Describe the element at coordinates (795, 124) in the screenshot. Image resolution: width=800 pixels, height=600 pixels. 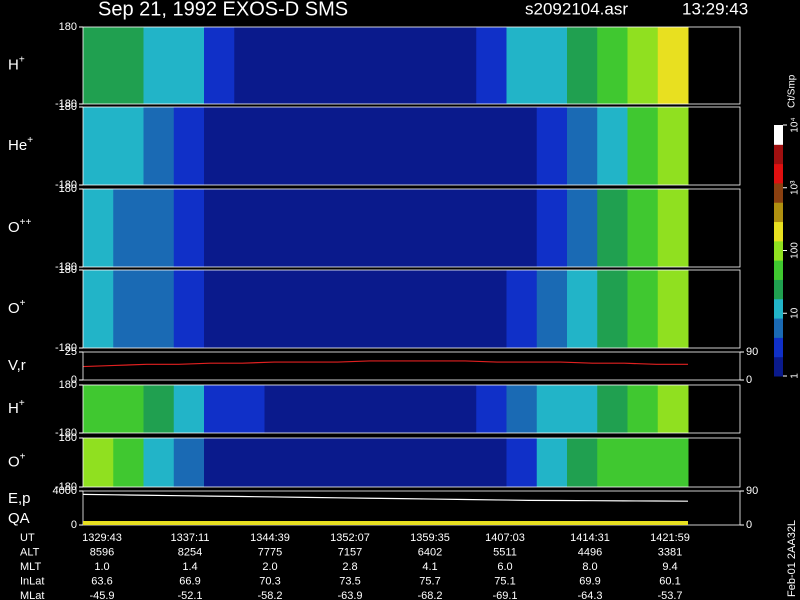
I see `colorbar-tick-label: 10⁴` at that location.